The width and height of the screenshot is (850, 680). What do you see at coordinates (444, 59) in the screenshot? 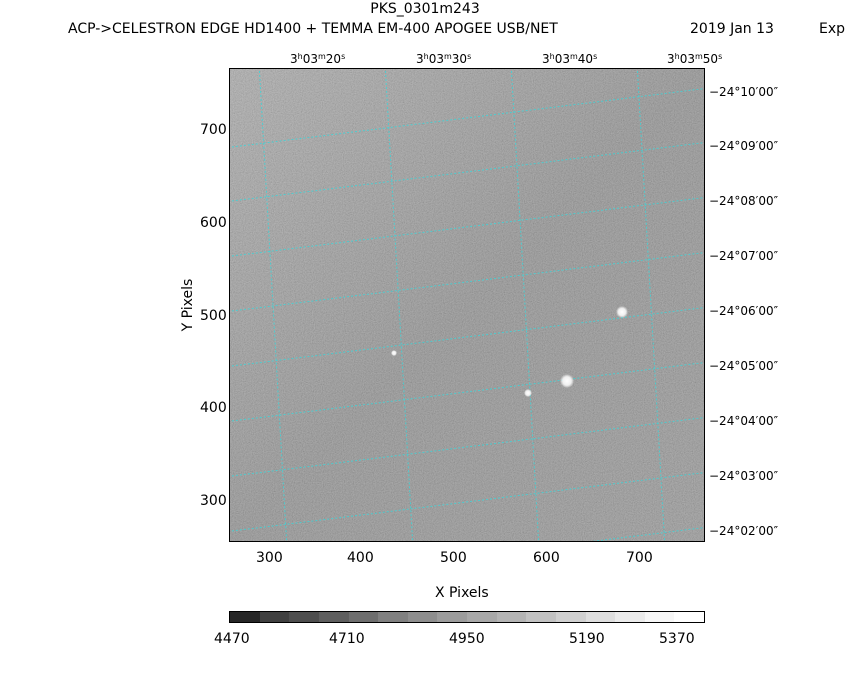
I see `ra-label: 3h03m30s` at bounding box center [444, 59].